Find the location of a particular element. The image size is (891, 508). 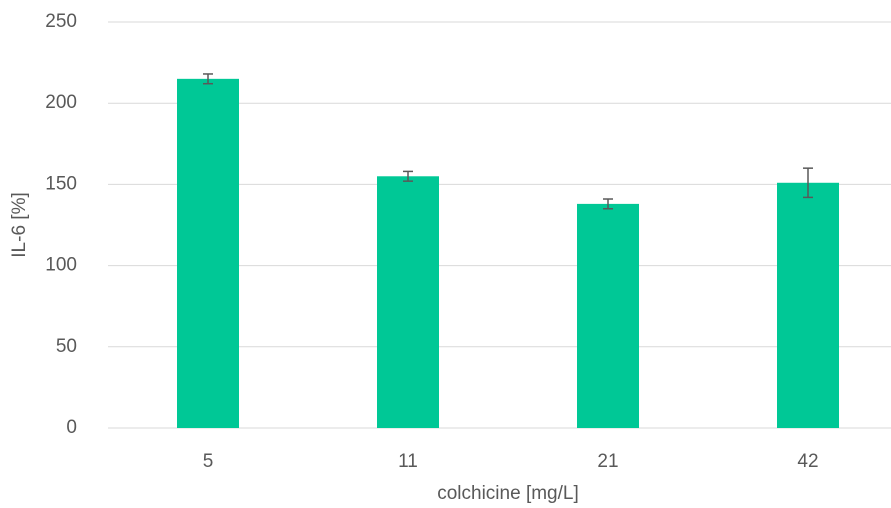

y-tick-label: 200 is located at coordinates (61, 102).